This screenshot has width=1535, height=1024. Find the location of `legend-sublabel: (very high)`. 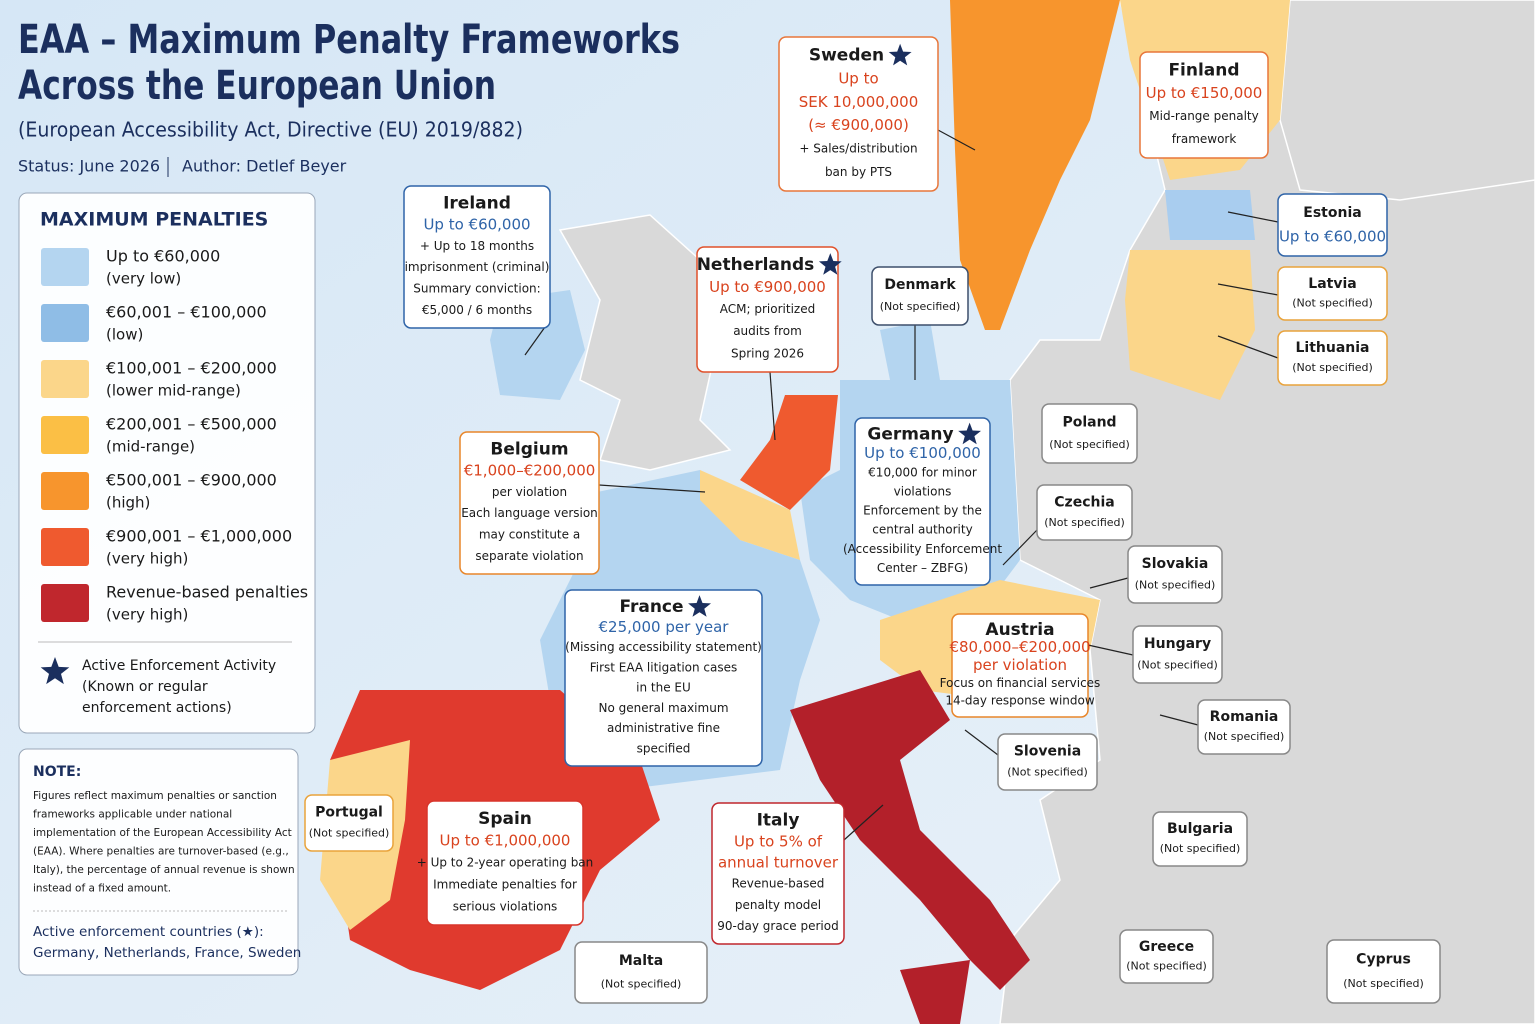

legend-sublabel: (very high) is located at coordinates (147, 559).